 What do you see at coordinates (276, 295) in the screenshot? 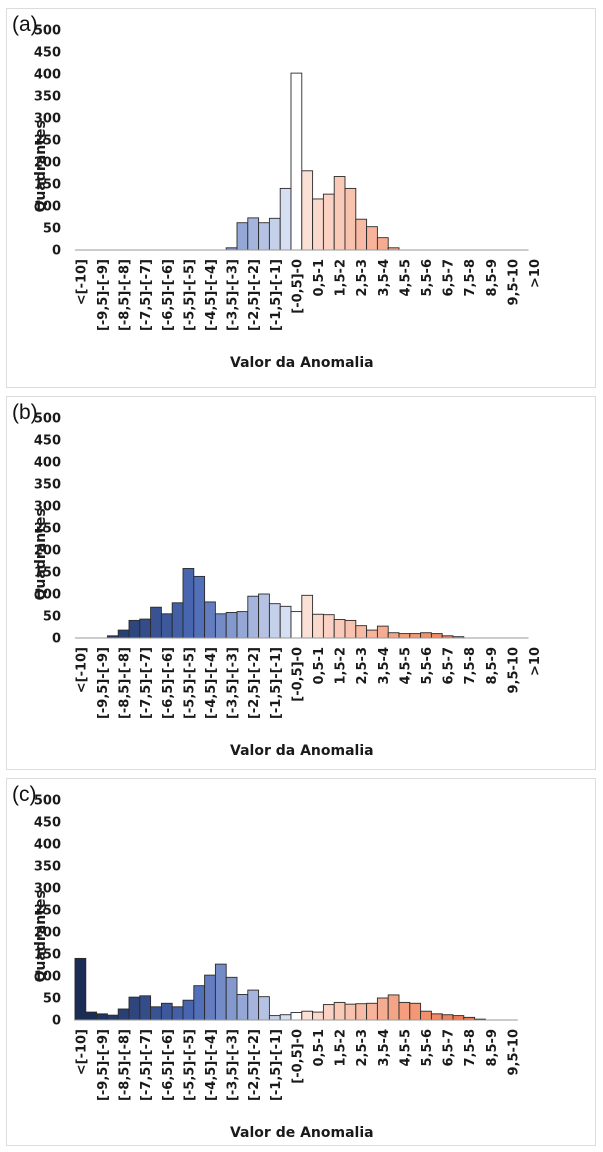
I see `x-tick-label: [-1,5]-[-1]` at bounding box center [276, 295].